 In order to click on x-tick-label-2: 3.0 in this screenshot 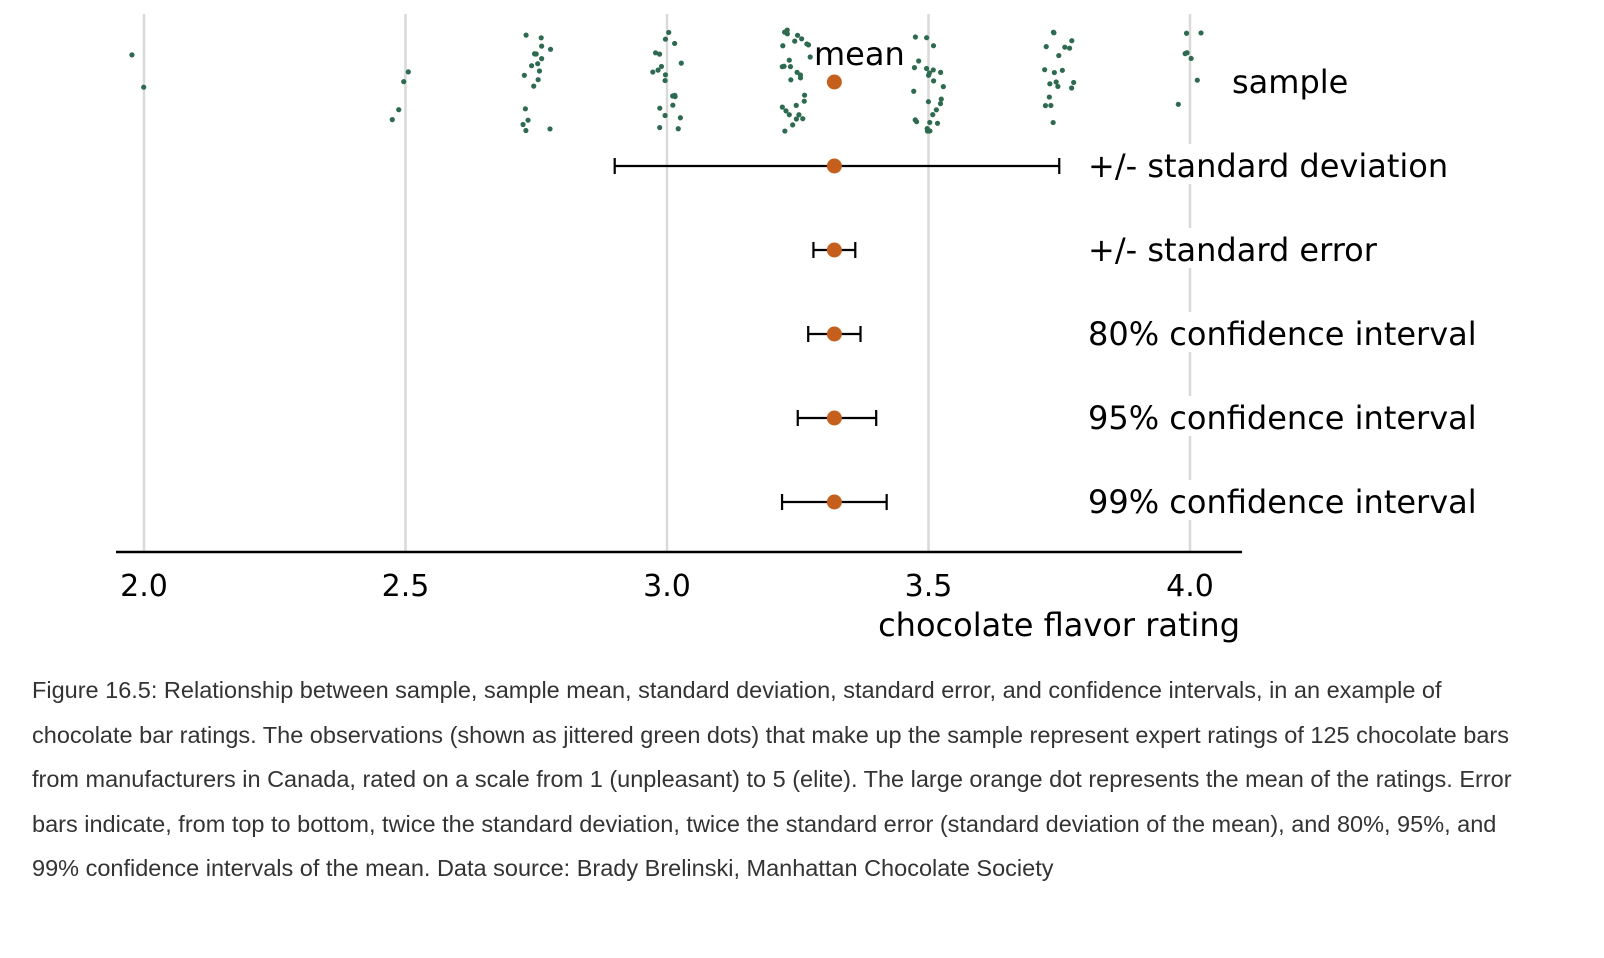, I will do `click(667, 586)`.